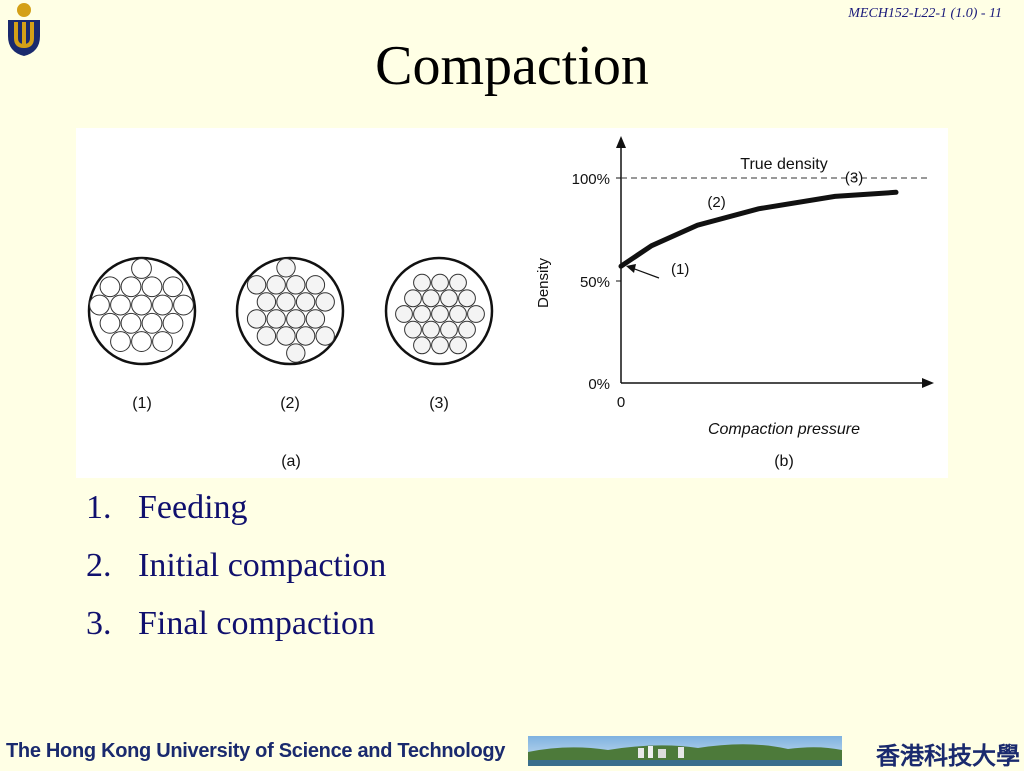 The height and width of the screenshot is (771, 1024). I want to click on curve-labels: (1) (2) (3), so click(767, 223).